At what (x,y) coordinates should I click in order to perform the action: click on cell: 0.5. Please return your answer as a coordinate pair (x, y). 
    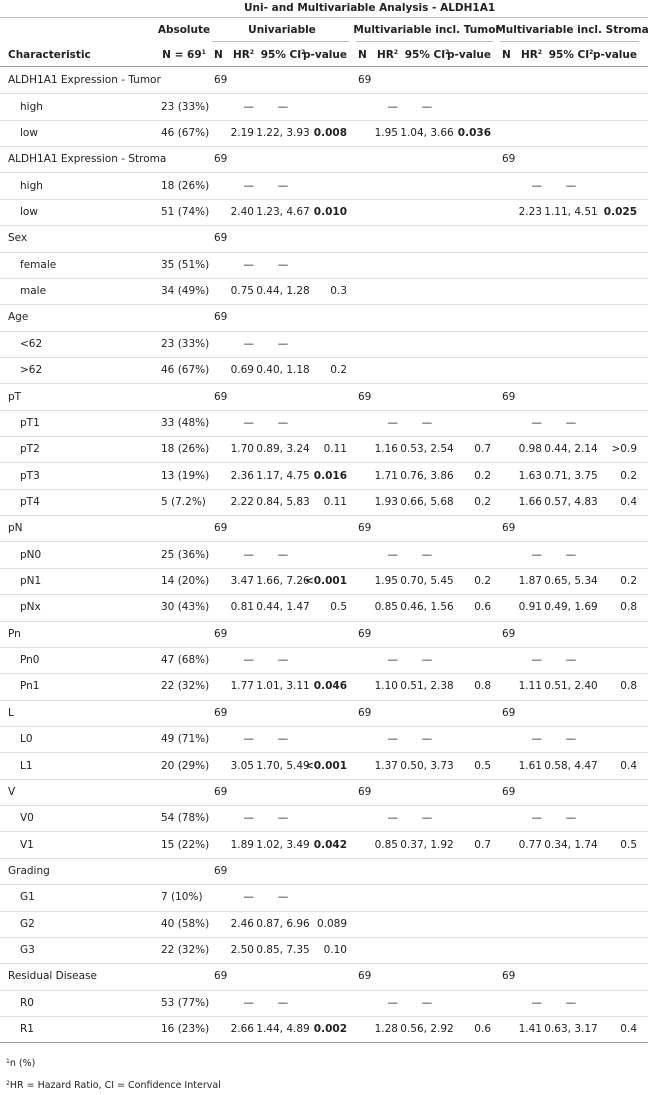
    Looking at the image, I should click on (482, 766).